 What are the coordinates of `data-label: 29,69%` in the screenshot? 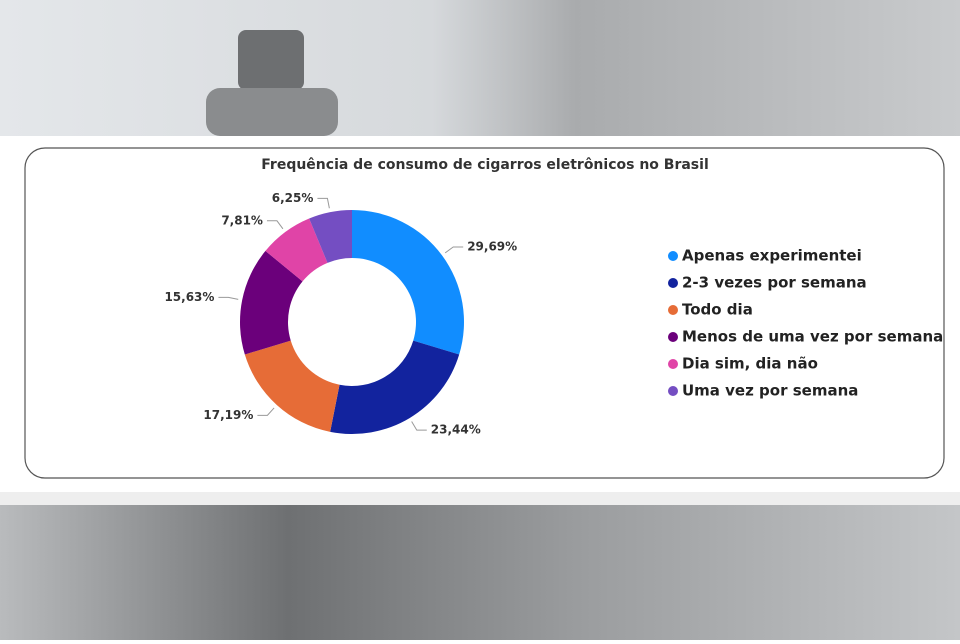 It's located at (492, 246).